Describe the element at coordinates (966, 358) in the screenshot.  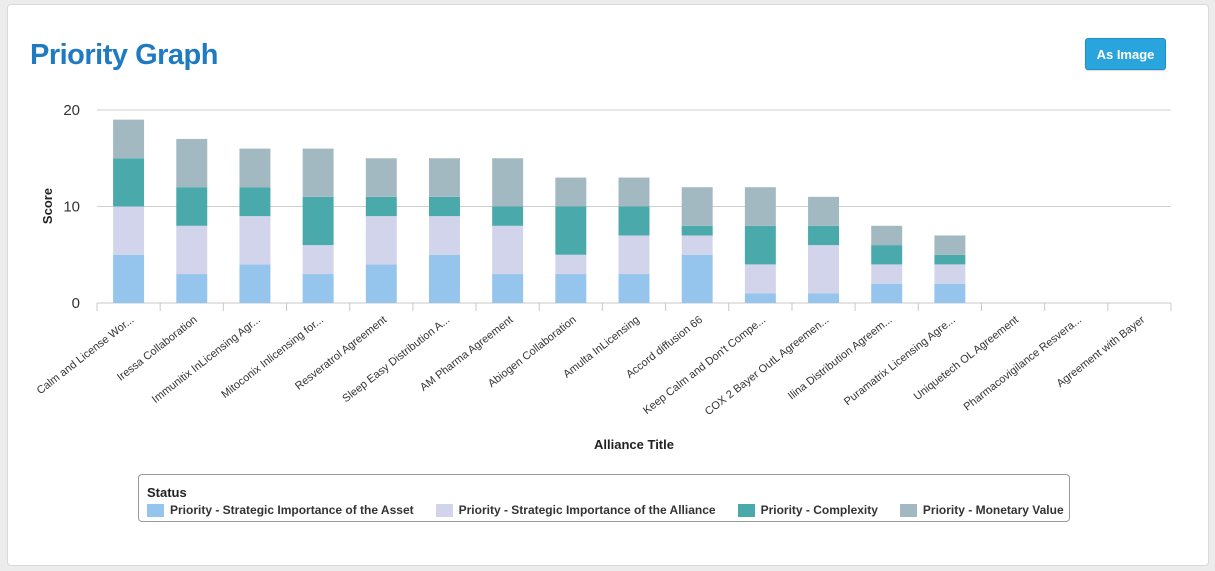
I see `x-category-label: Uniquetech OL Agreement` at that location.